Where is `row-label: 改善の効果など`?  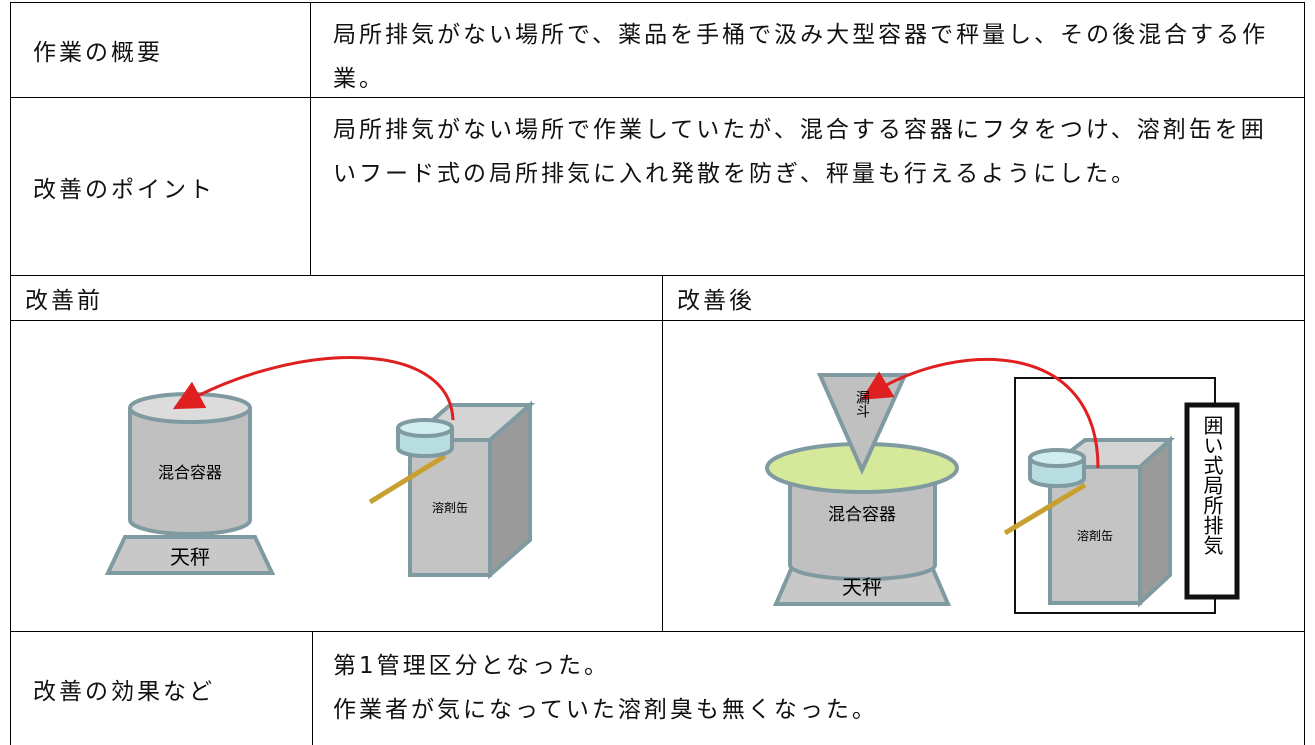 row-label: 改善の効果など is located at coordinates (161, 688).